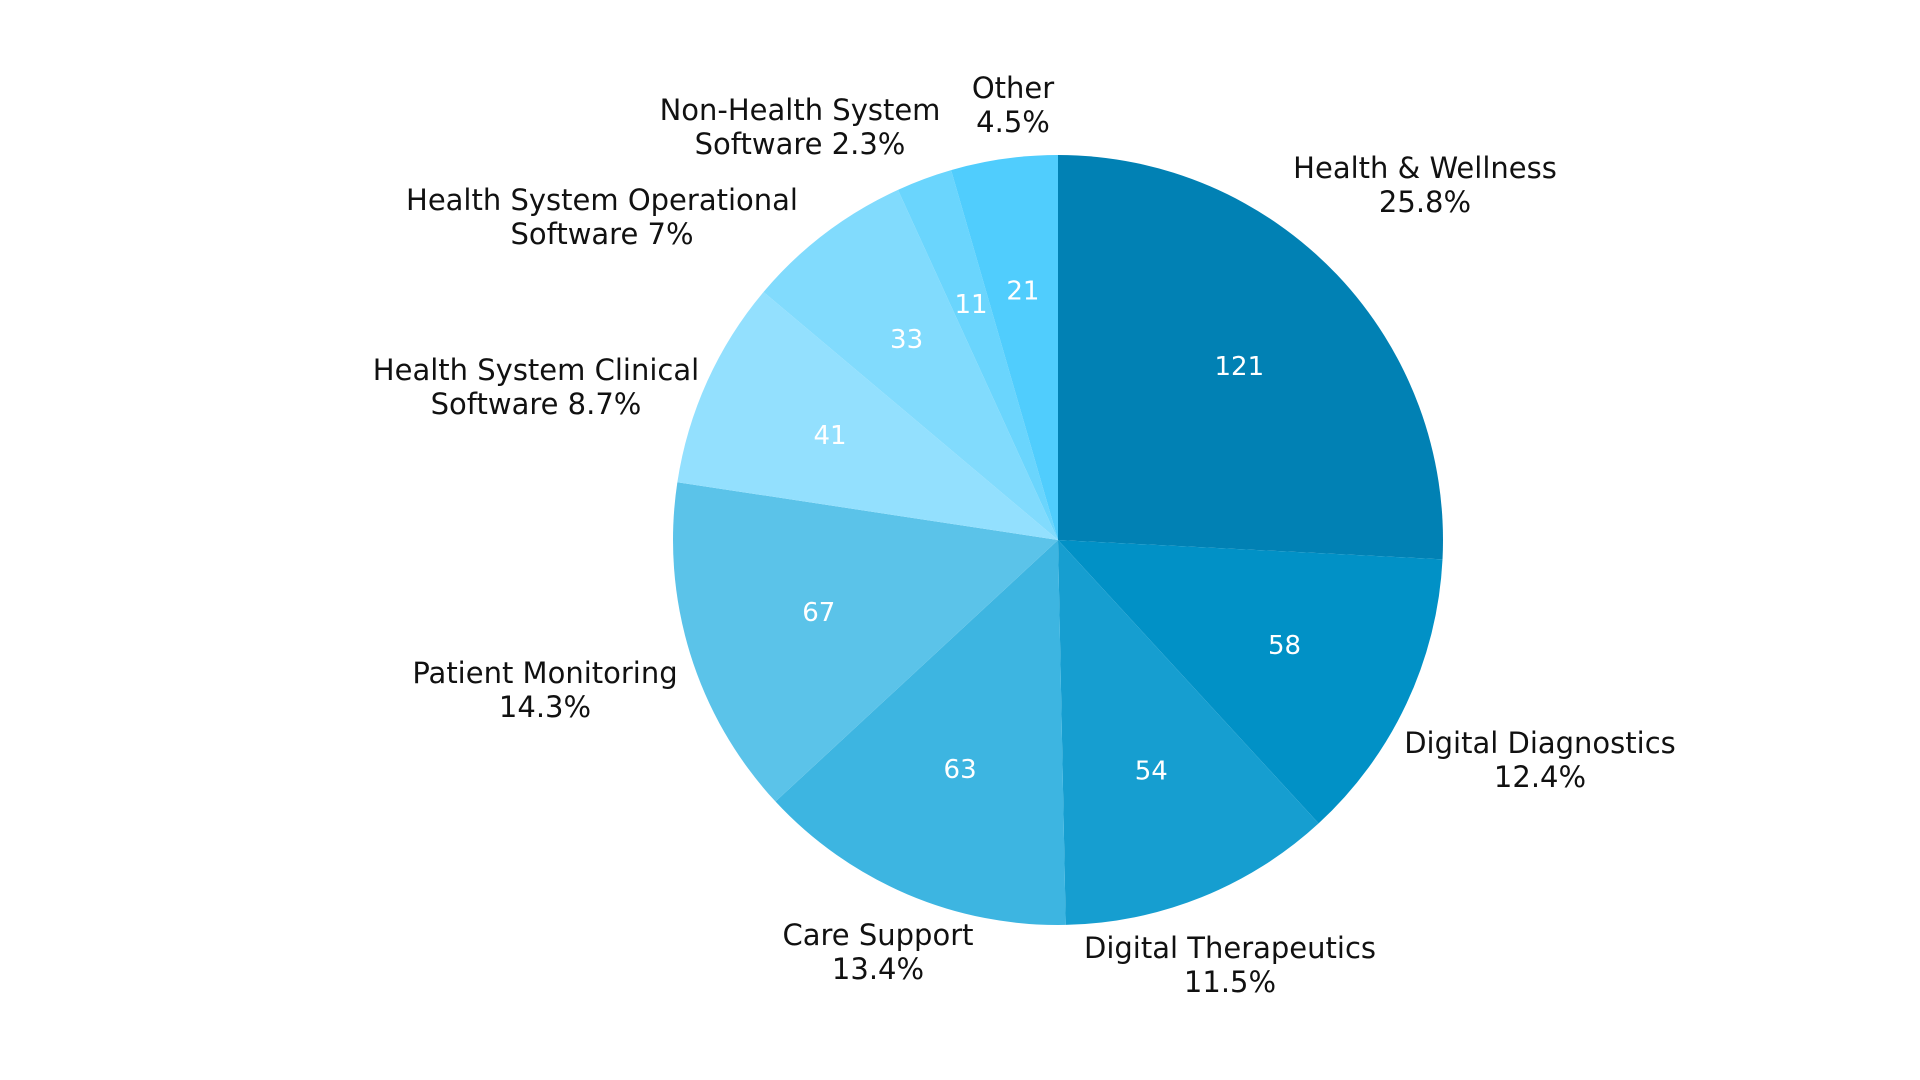  I want to click on pie-slice-digital-diagnostics, so click(1250, 682).